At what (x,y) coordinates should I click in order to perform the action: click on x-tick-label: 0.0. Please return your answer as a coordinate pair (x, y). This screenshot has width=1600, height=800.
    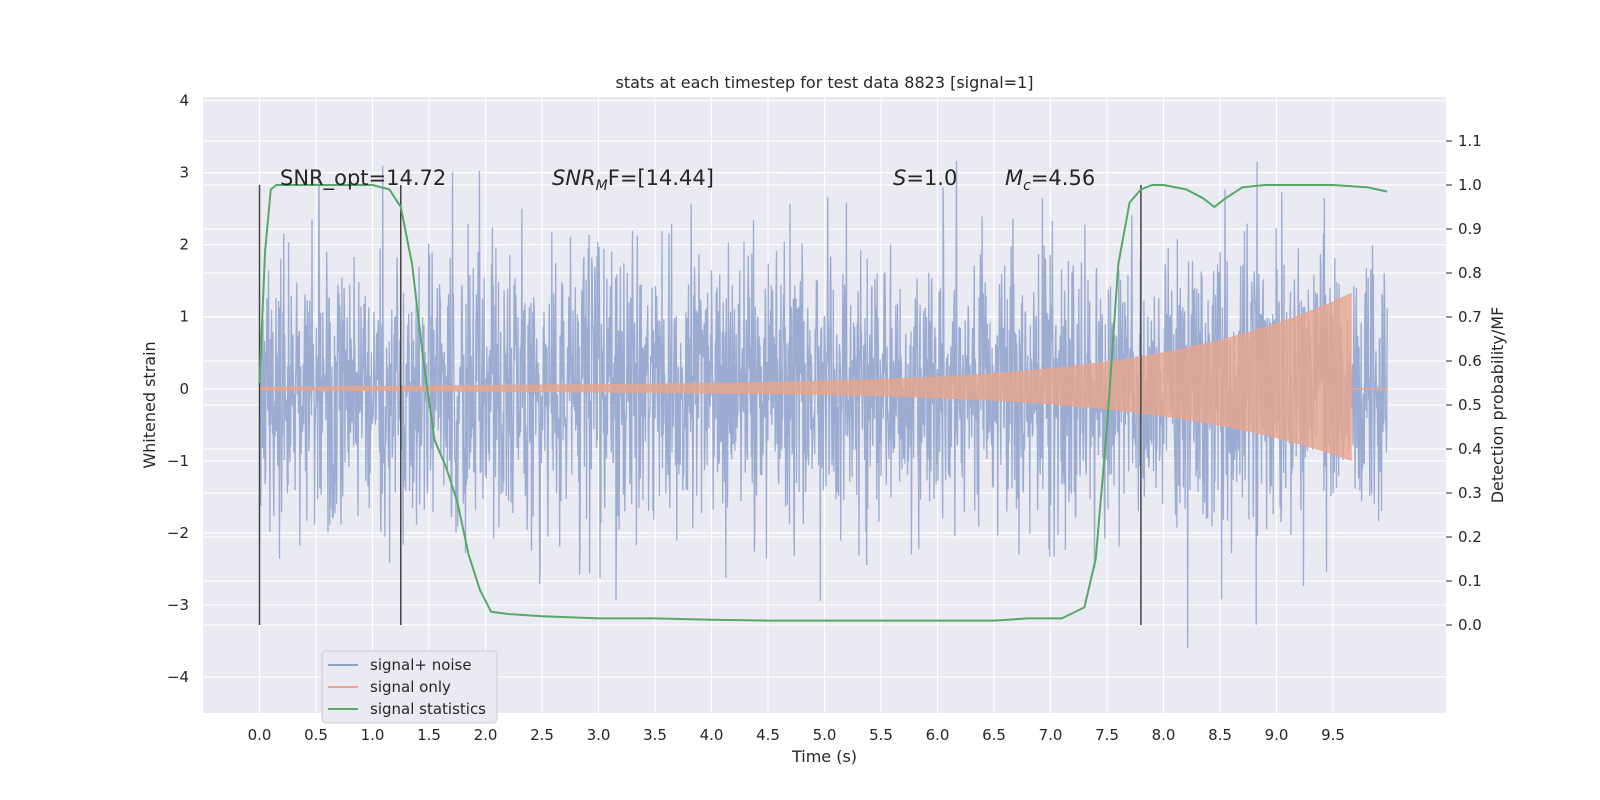
    Looking at the image, I should click on (260, 735).